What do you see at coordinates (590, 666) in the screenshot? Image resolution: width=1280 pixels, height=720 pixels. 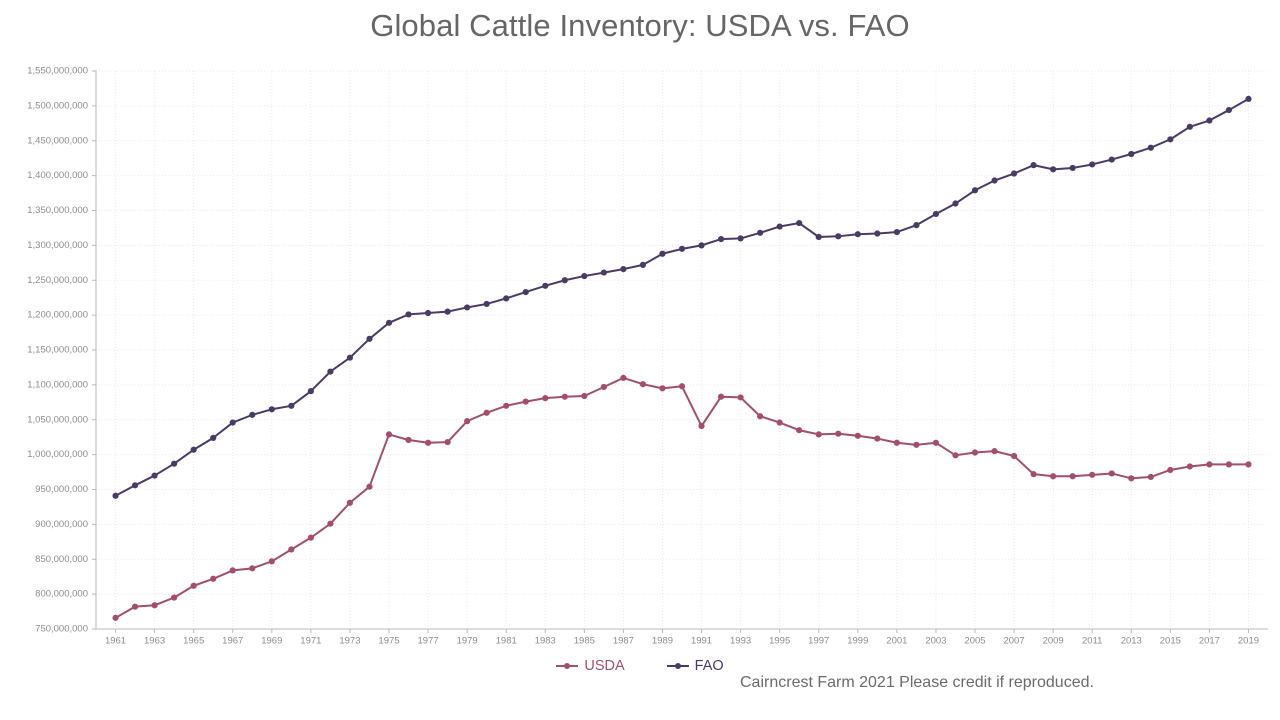 I see `legend-item-usda: USDA` at bounding box center [590, 666].